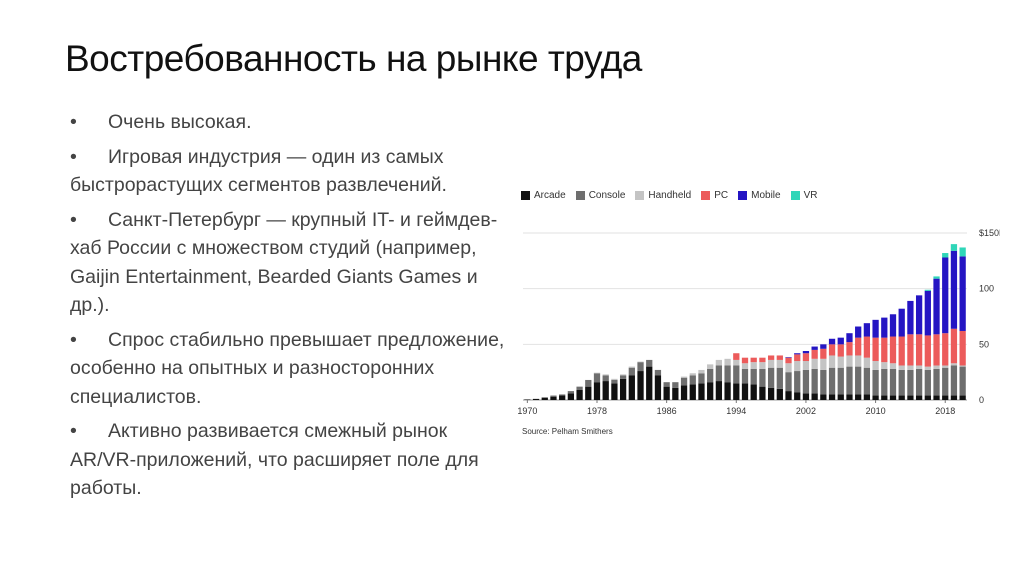  Describe the element at coordinates (527, 411) in the screenshot. I see `x-tick-label: 1970` at that location.